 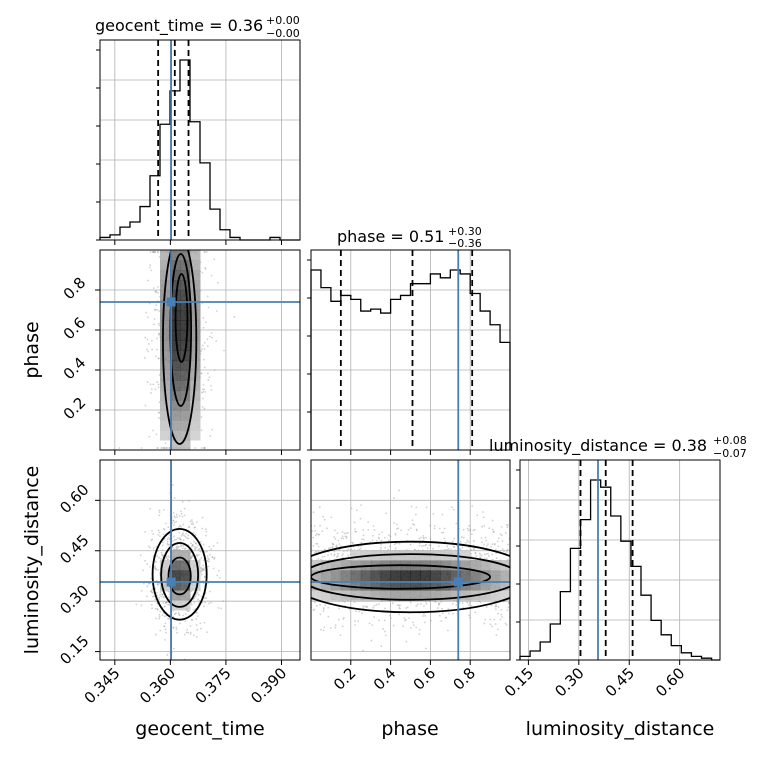 What do you see at coordinates (619, 560) in the screenshot?
I see `panel-luminosity-distance-histogram` at bounding box center [619, 560].